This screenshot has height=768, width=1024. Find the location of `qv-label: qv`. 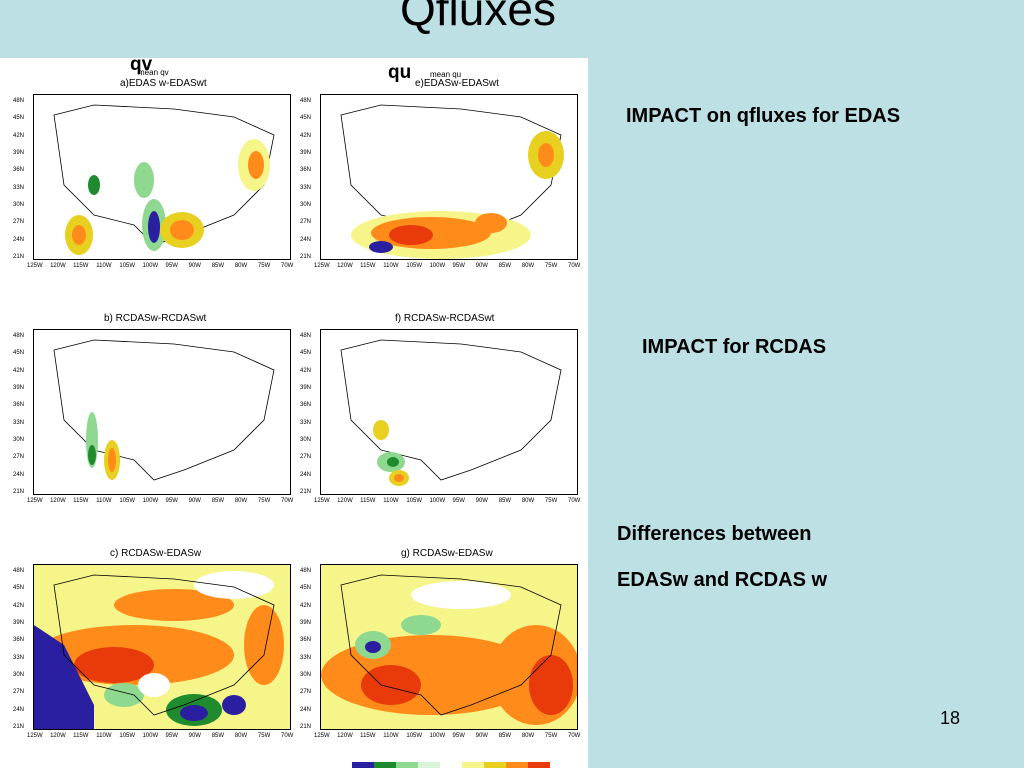

qv-label: qv is located at coordinates (141, 64).